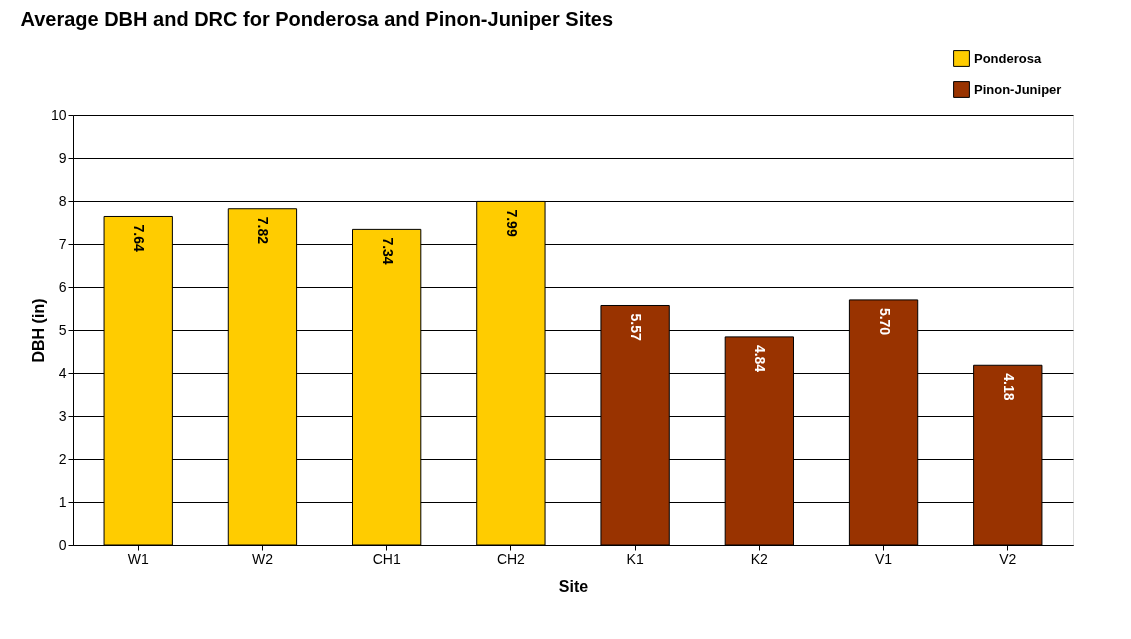 This screenshot has width=1131, height=639. What do you see at coordinates (62, 200) in the screenshot?
I see `y-tick-label: 8` at bounding box center [62, 200].